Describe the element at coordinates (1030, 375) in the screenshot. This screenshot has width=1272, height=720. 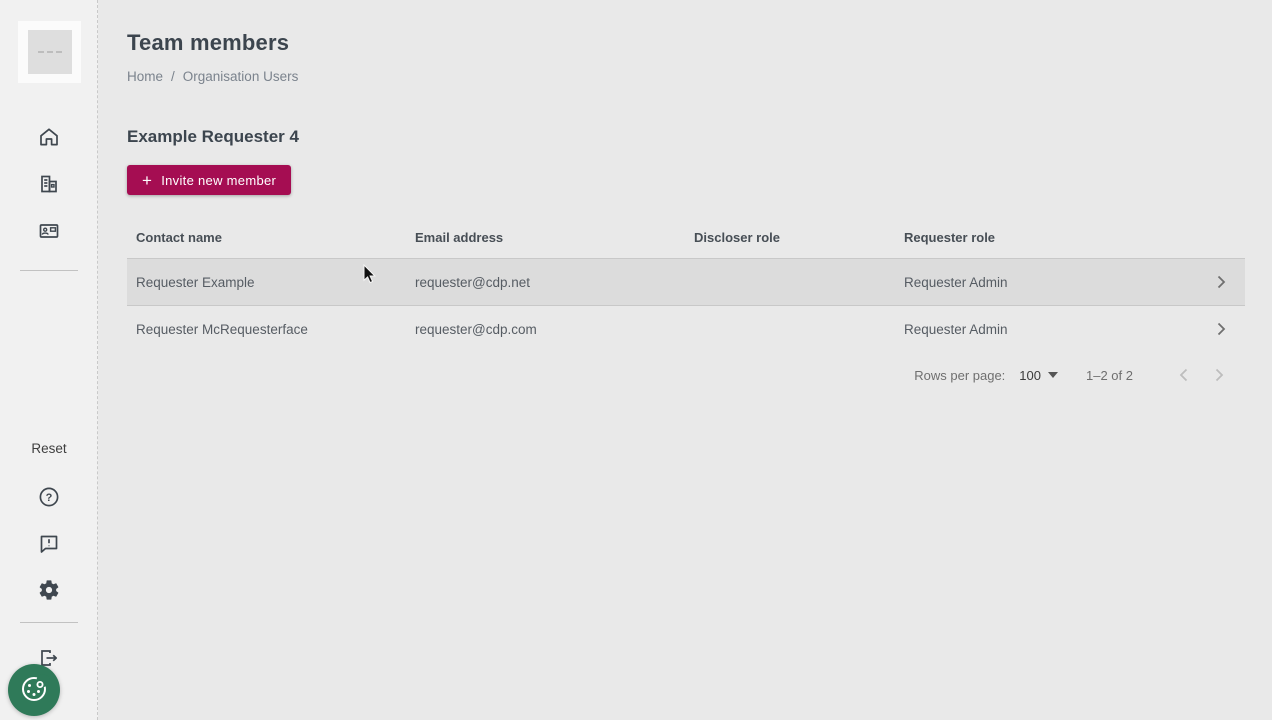
I see `rows-per-page-value: 100` at that location.